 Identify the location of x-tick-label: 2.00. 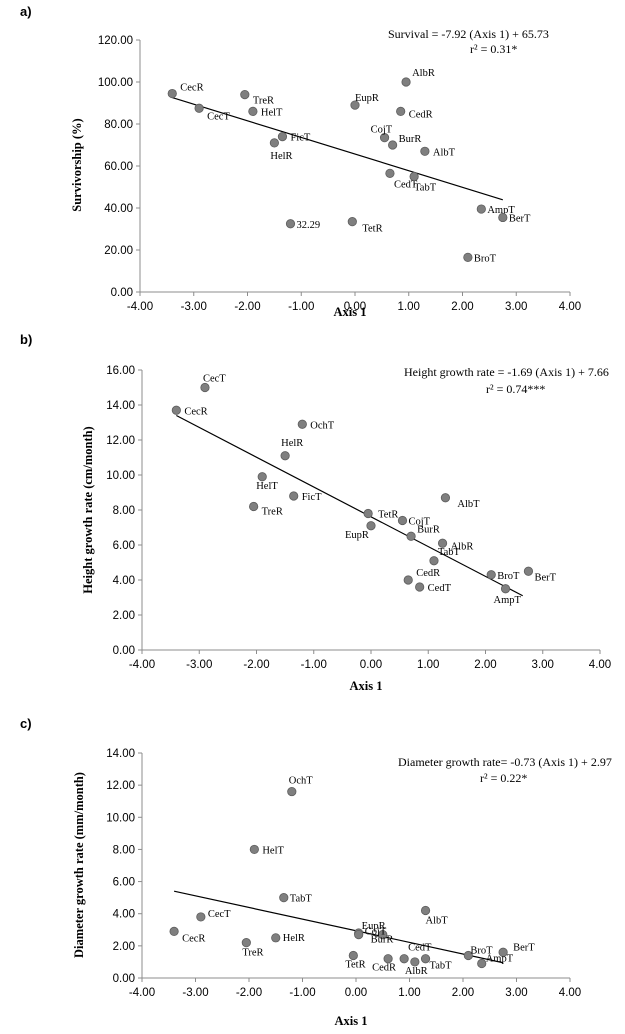
(462, 307).